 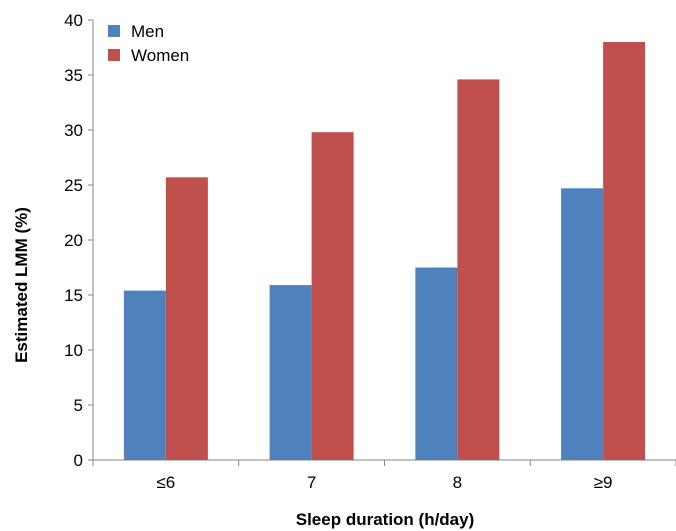 I want to click on legend-label-women: Women, so click(x=160, y=55).